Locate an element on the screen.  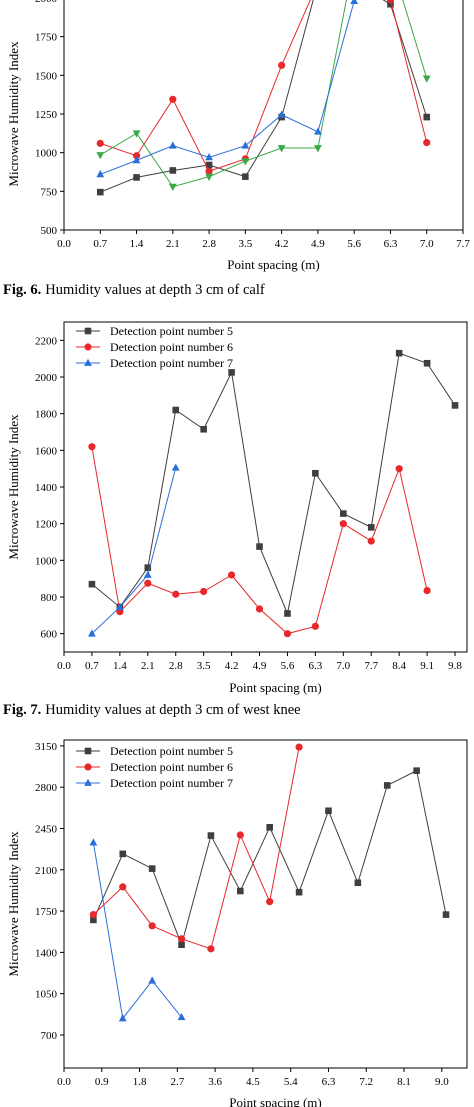
x-tick-label: 7.7 is located at coordinates (463, 244).